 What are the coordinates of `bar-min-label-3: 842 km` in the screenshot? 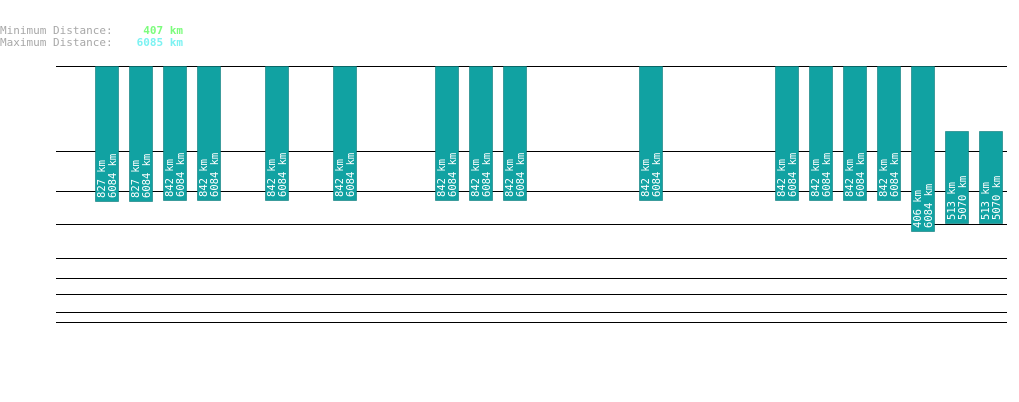 It's located at (170, 178).